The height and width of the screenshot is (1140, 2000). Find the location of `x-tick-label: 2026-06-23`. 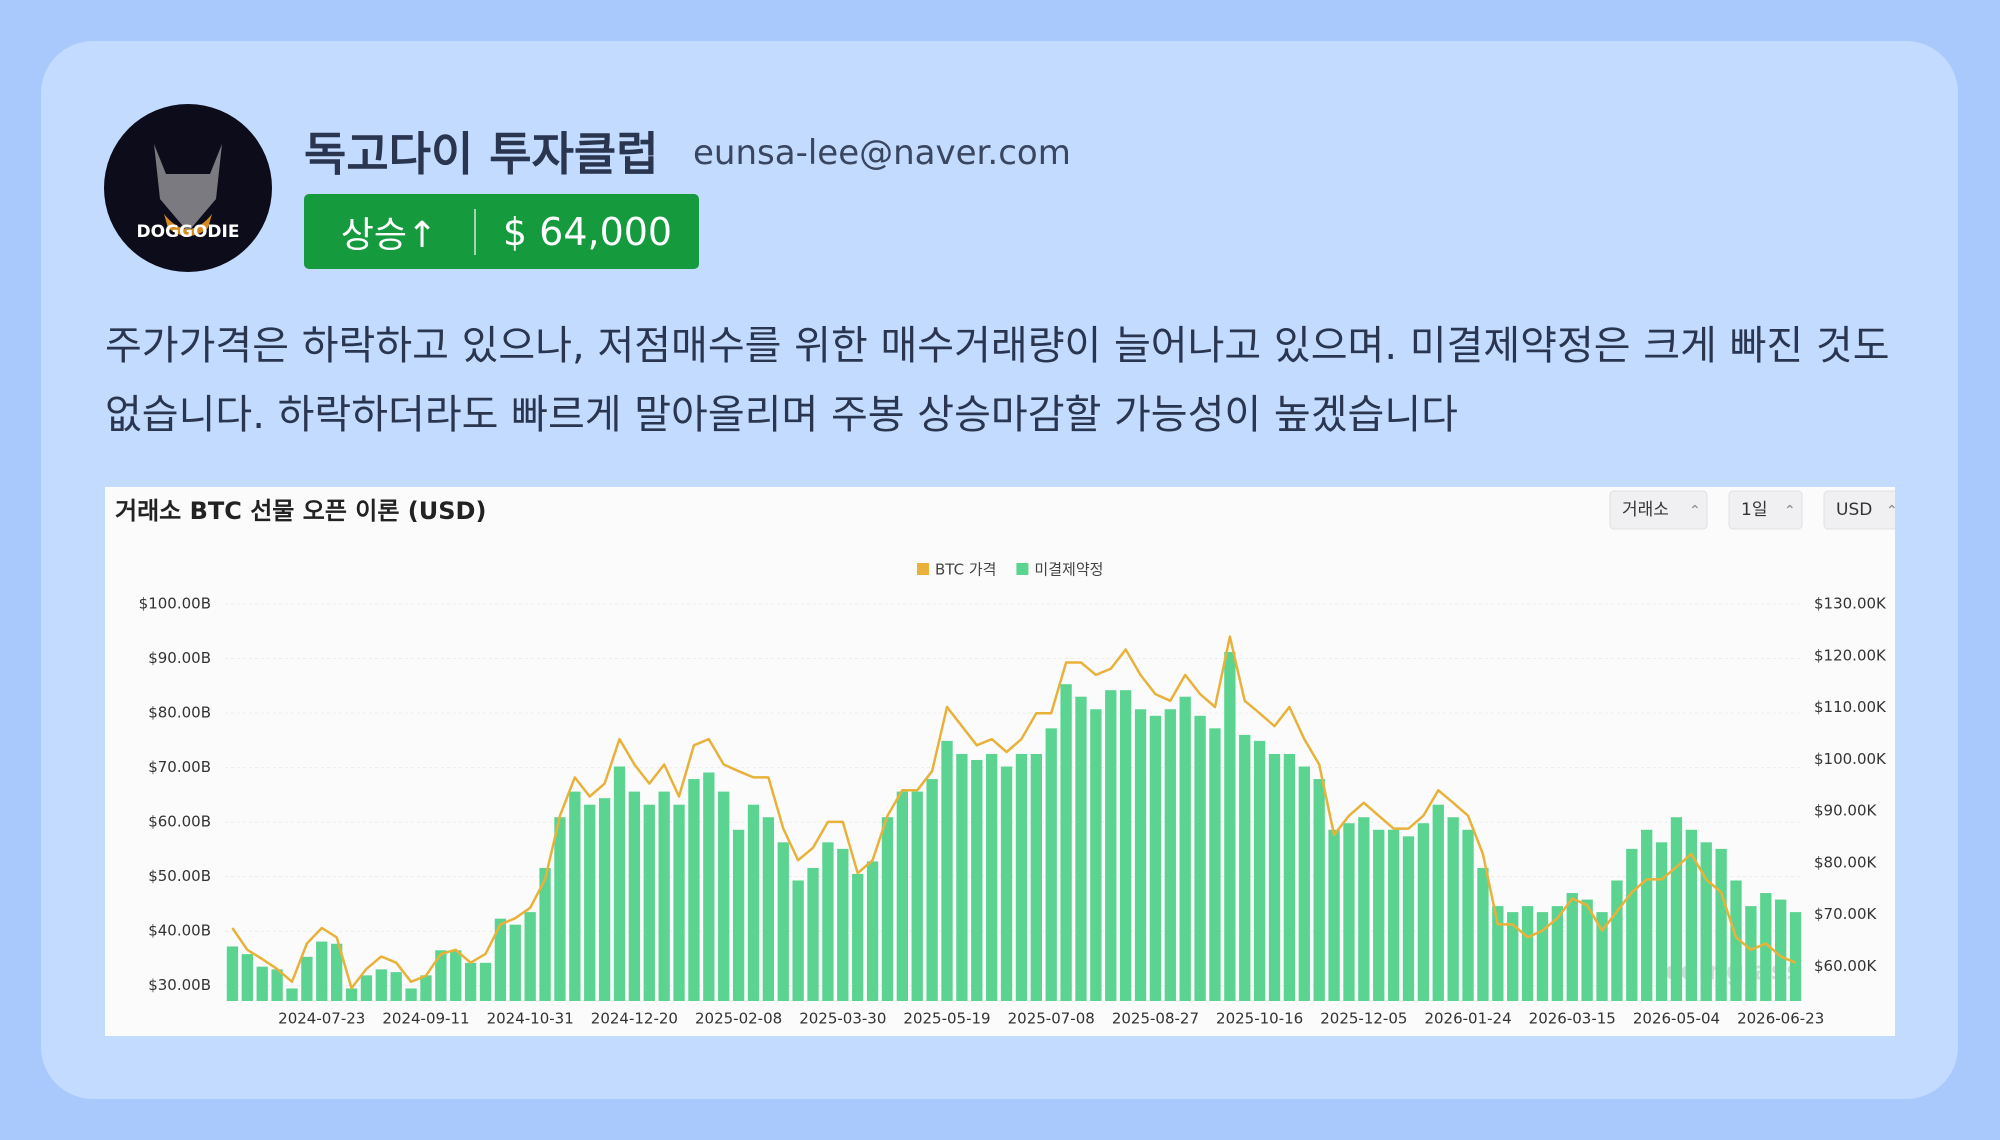

x-tick-label: 2026-06-23 is located at coordinates (1780, 1019).